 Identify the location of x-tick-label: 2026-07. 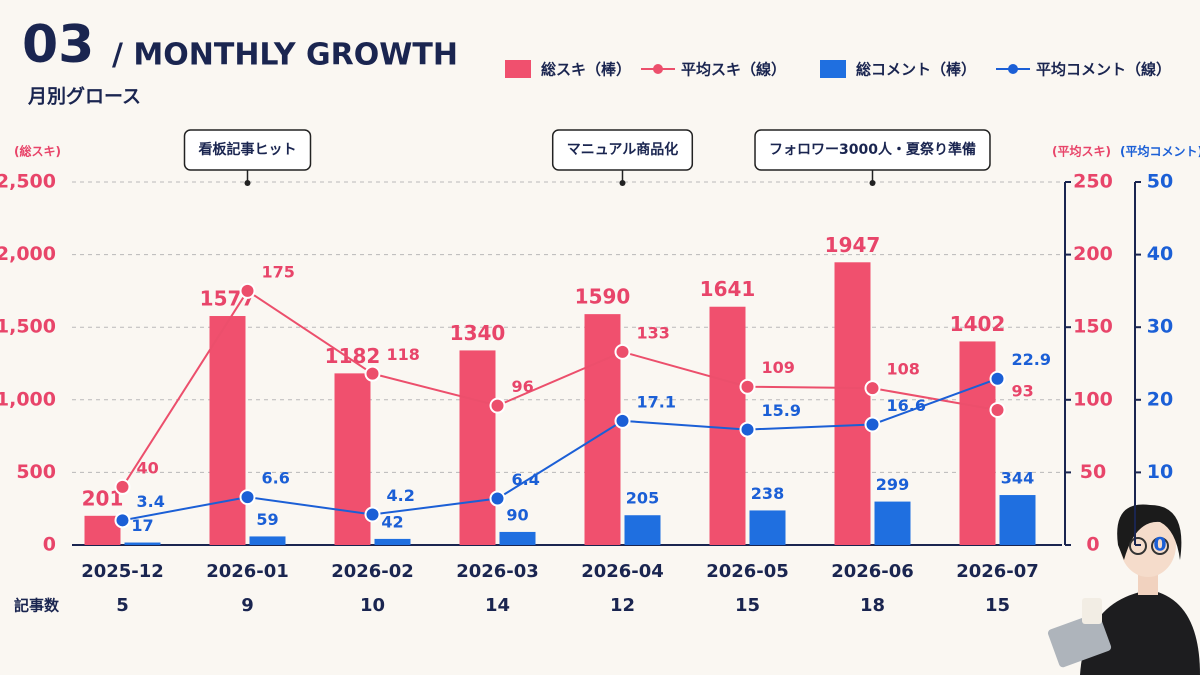
(997, 571).